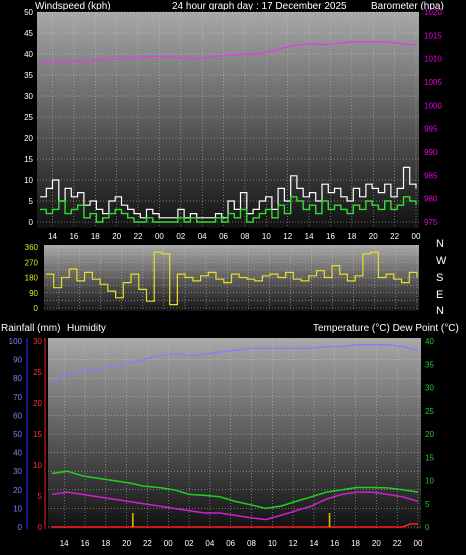 This screenshot has height=555, width=466. I want to click on barometer-tick-label: 1005, so click(433, 82).